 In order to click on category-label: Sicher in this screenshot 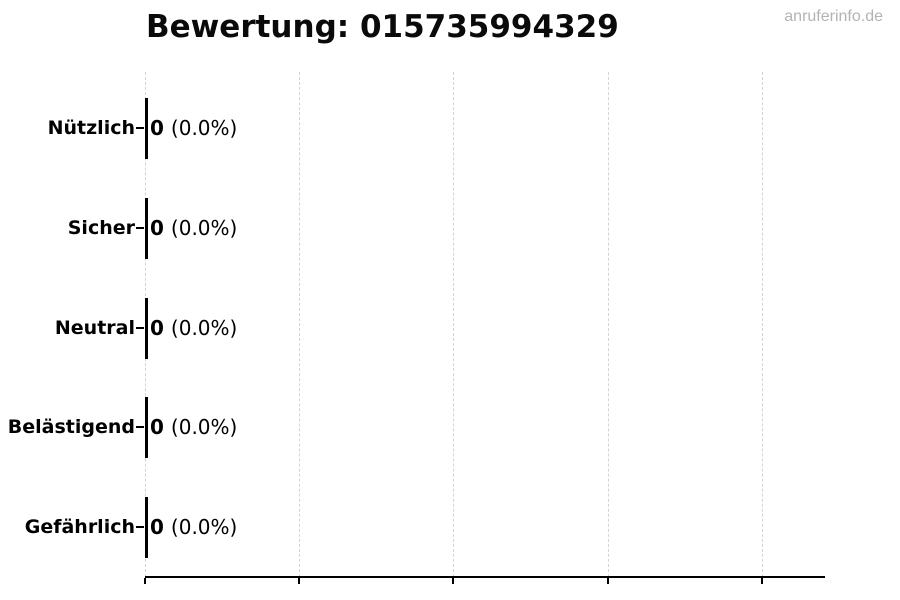, I will do `click(101, 228)`.